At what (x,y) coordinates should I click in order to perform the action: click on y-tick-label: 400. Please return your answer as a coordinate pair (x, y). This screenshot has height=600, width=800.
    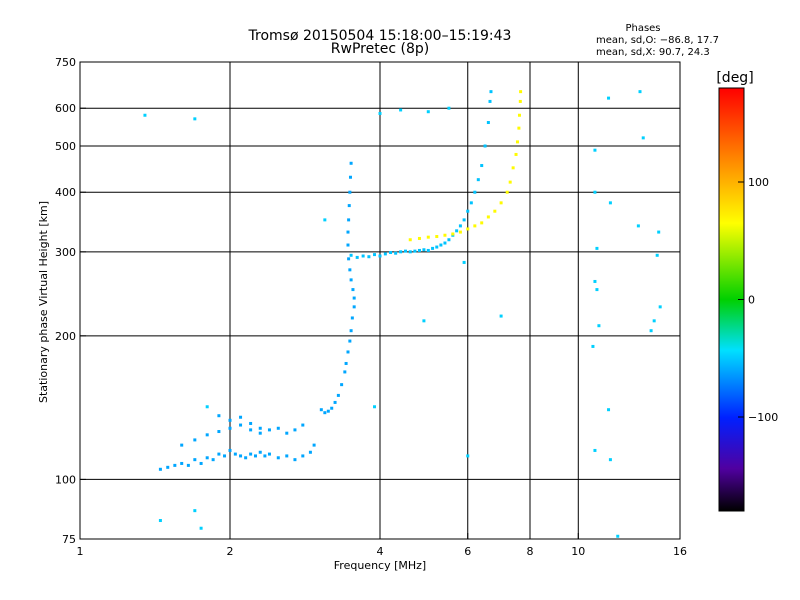
    Looking at the image, I should click on (65, 192).